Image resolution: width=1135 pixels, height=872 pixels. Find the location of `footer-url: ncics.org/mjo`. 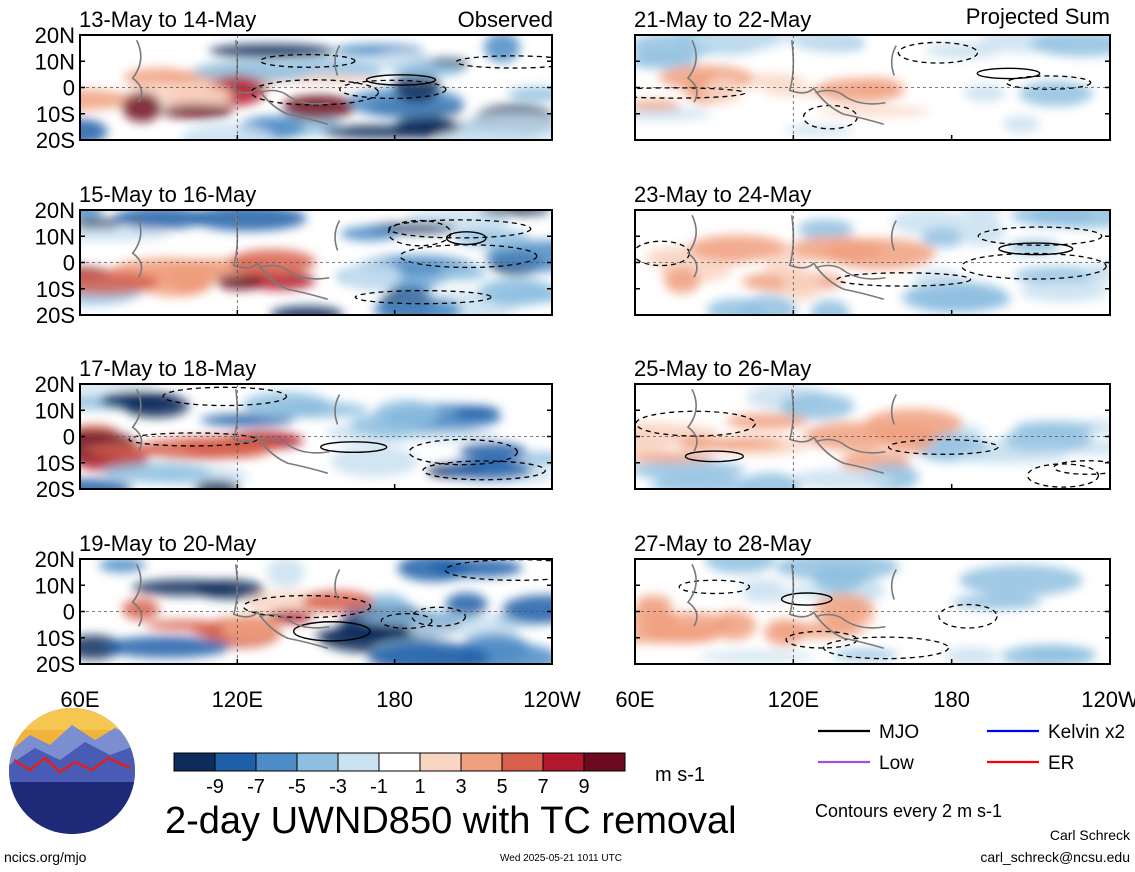

footer-url: ncics.org/mjo is located at coordinates (45, 857).